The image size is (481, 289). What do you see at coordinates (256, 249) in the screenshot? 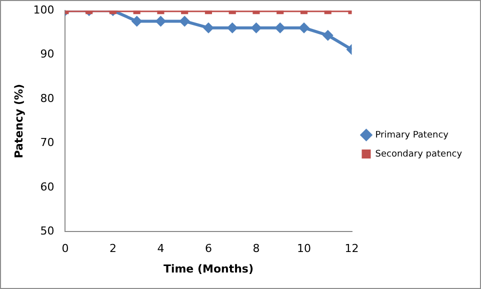
I see `x-tick-label: 8` at bounding box center [256, 249].